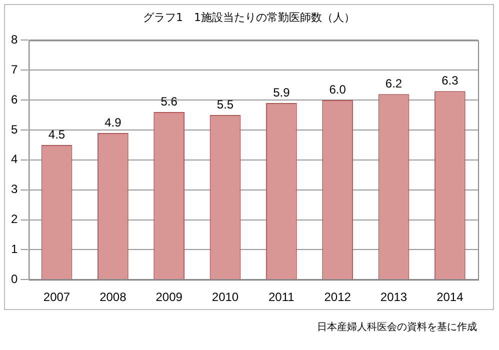  I want to click on y-tick-label: 1, so click(14, 249).